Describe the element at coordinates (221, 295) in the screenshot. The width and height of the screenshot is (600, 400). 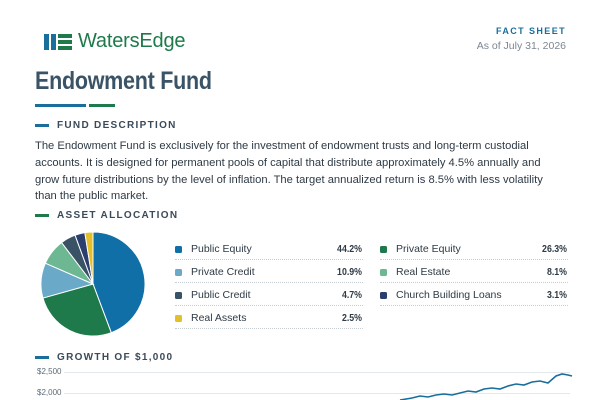
I see `allocation-name: Public Credit` at that location.